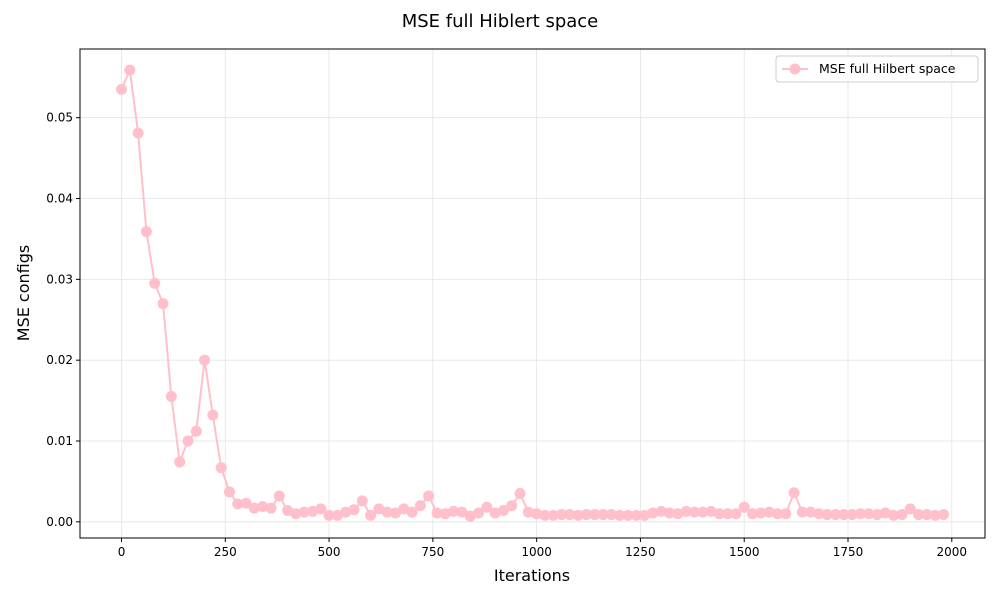  I want to click on x-tick-label: 1500, so click(744, 552).